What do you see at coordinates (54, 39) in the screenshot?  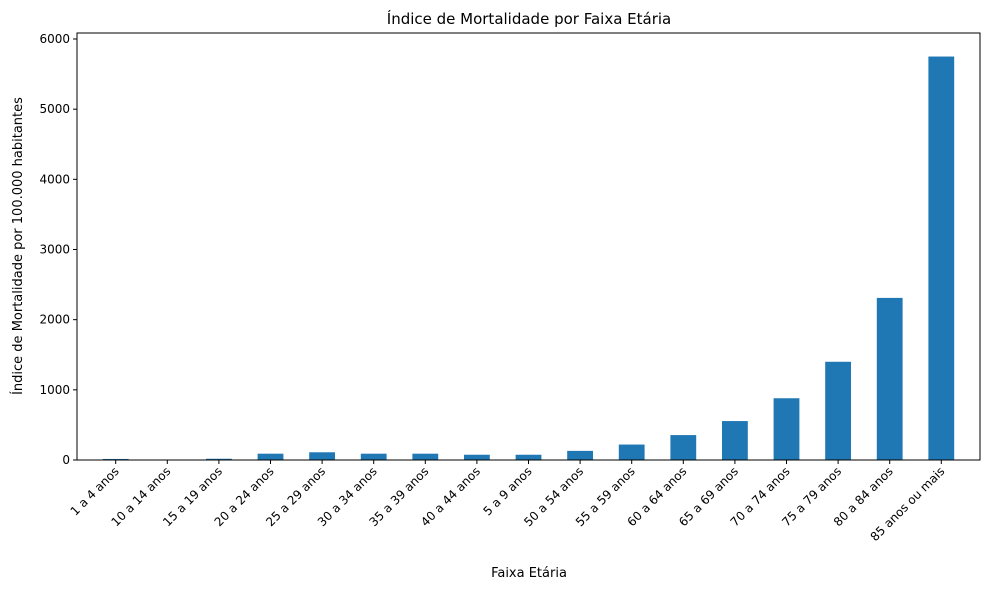 I see `y-tick-label: 6000` at bounding box center [54, 39].